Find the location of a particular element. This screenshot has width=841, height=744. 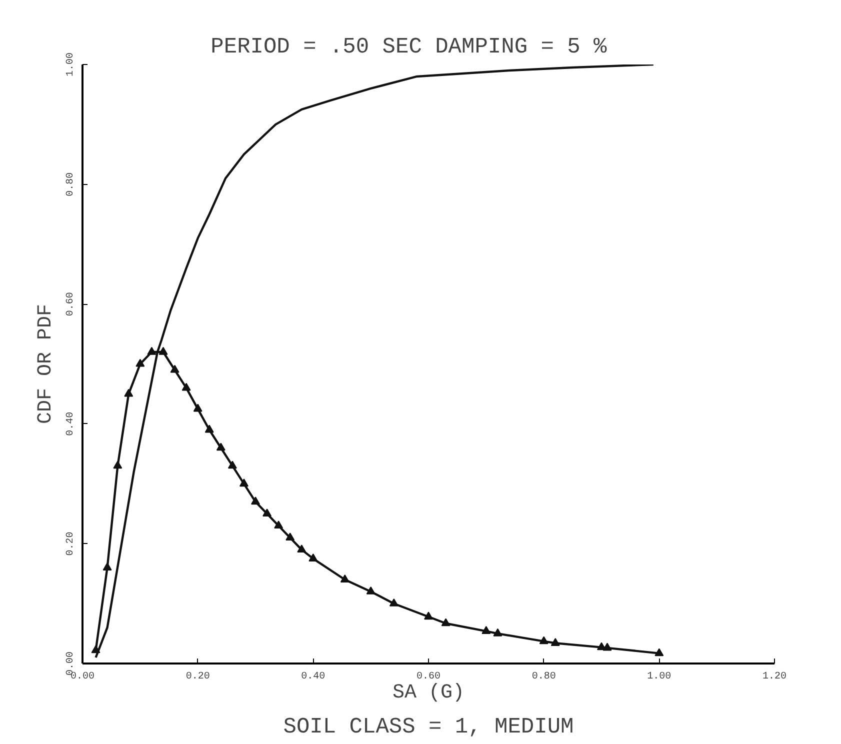

x-tick-label: 1.00 is located at coordinates (659, 677).